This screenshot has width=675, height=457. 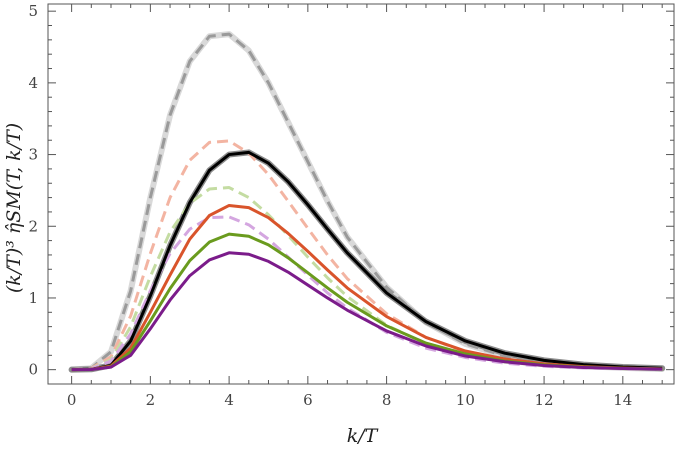 I want to click on y-tick-label: 1, so click(x=33, y=298).